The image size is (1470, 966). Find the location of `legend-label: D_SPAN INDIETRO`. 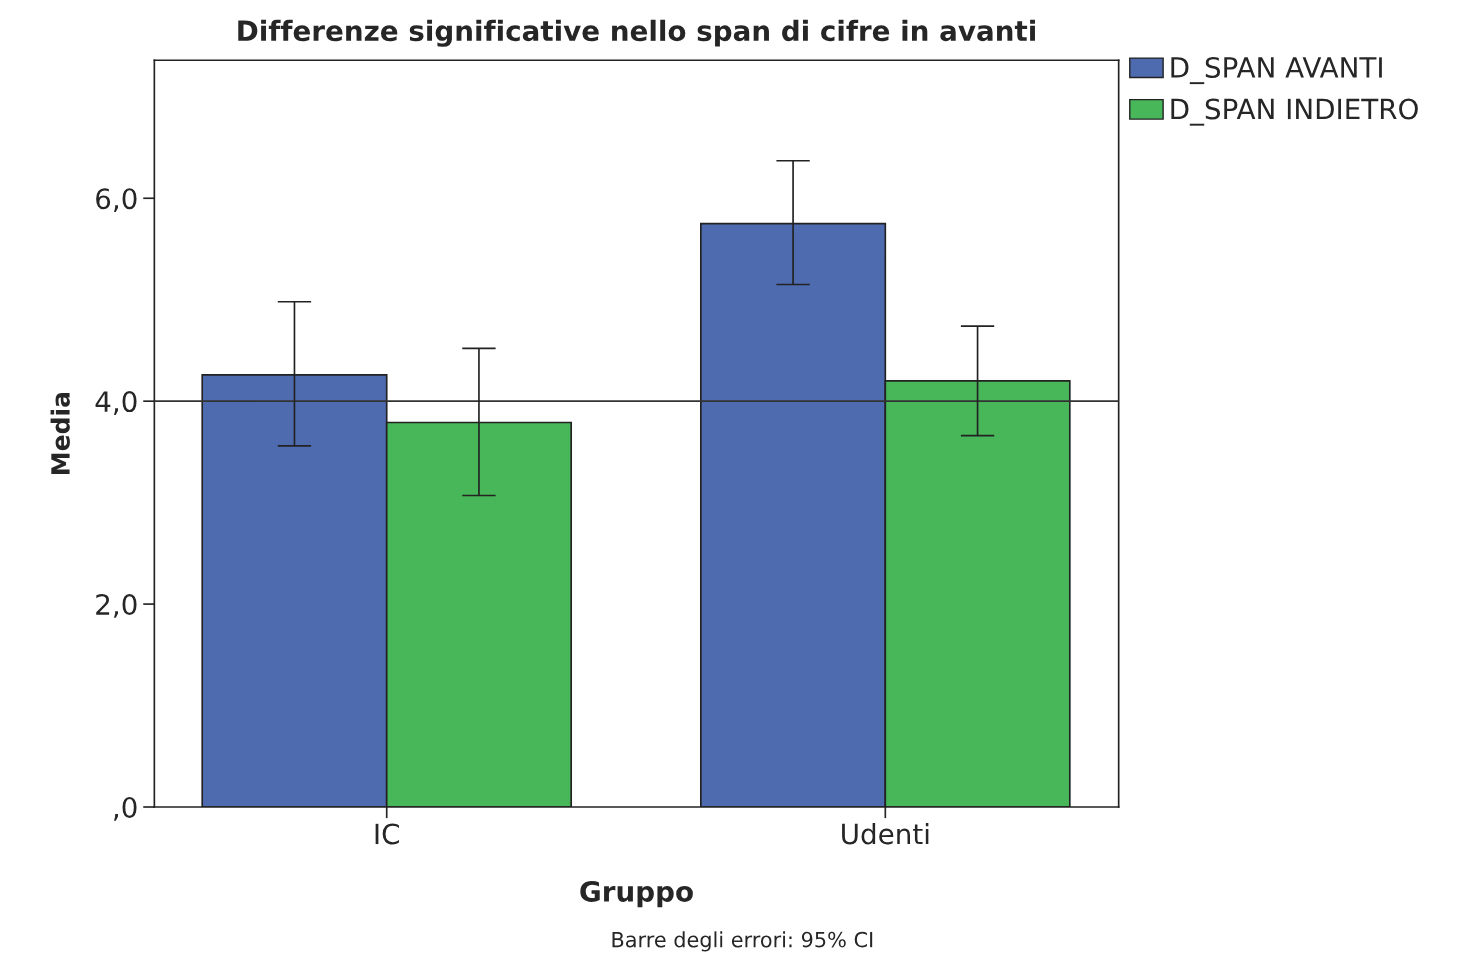

legend-label: D_SPAN INDIETRO is located at coordinates (1294, 112).